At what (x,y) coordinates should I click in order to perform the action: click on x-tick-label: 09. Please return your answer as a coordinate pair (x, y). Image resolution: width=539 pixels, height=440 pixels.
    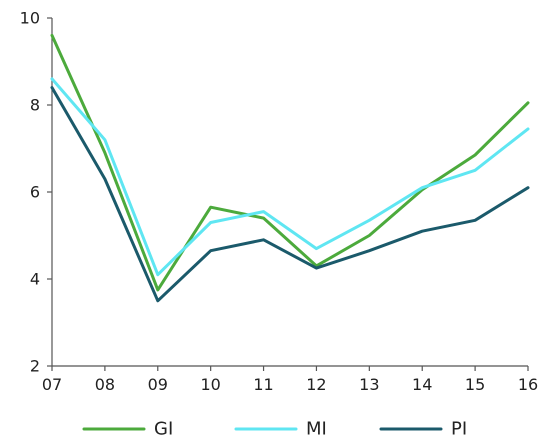
    Looking at the image, I should click on (158, 384).